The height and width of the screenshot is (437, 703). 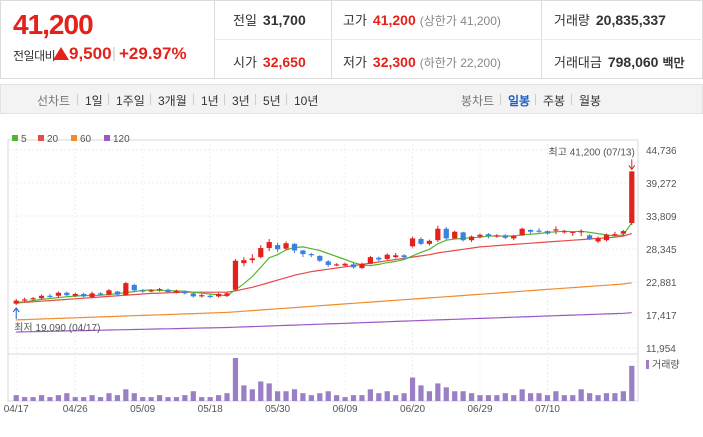 I want to click on ma20-line, so click(x=324, y=268).